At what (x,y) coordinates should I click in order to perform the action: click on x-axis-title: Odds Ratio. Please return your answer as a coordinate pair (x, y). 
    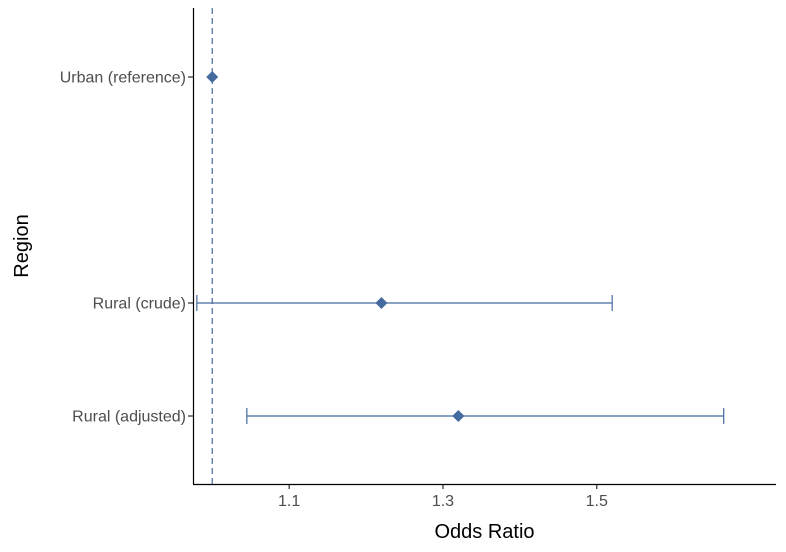
    Looking at the image, I should click on (484, 532).